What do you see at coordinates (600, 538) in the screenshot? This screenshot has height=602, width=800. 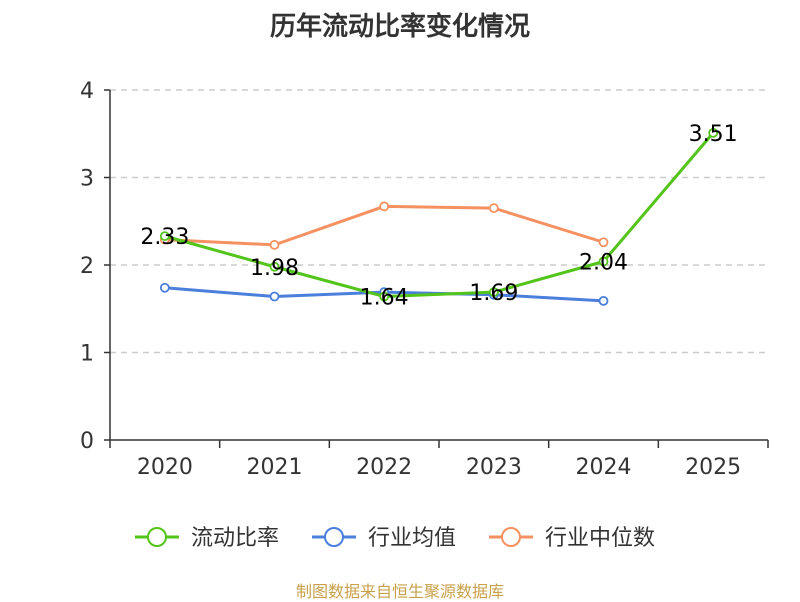 I see `legend-label: 行业中位数` at bounding box center [600, 538].